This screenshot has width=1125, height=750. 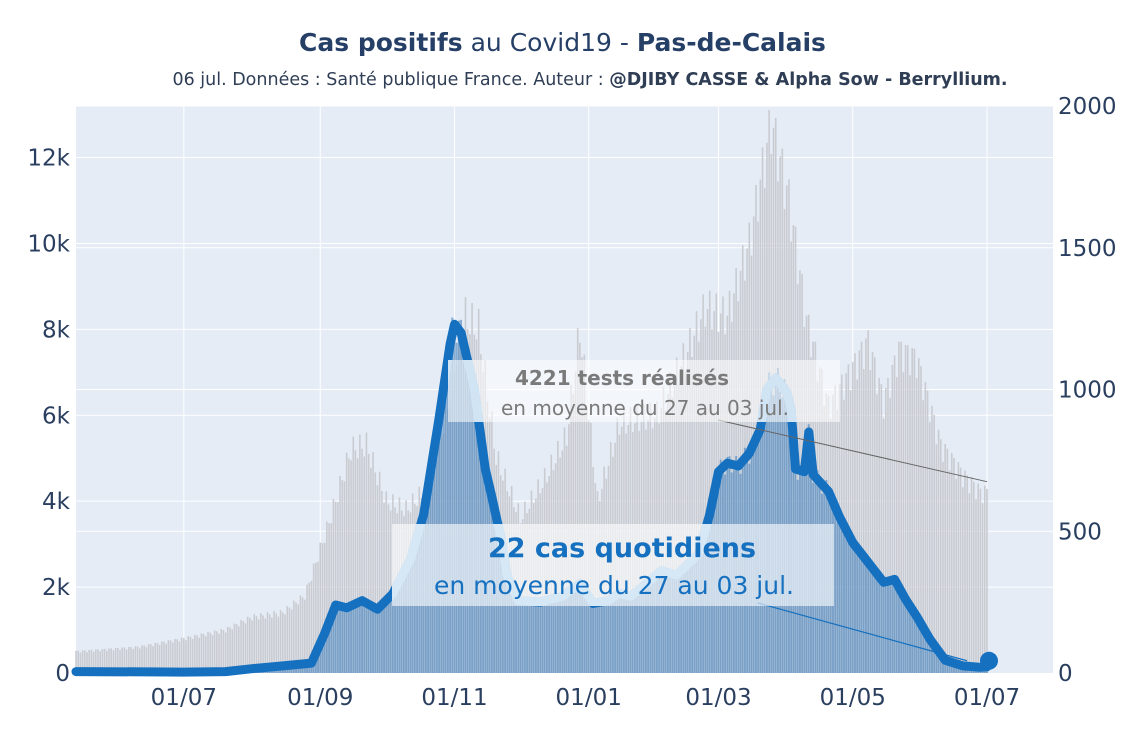 What do you see at coordinates (56, 588) in the screenshot?
I see `y-left-tick-1: 2k` at bounding box center [56, 588].